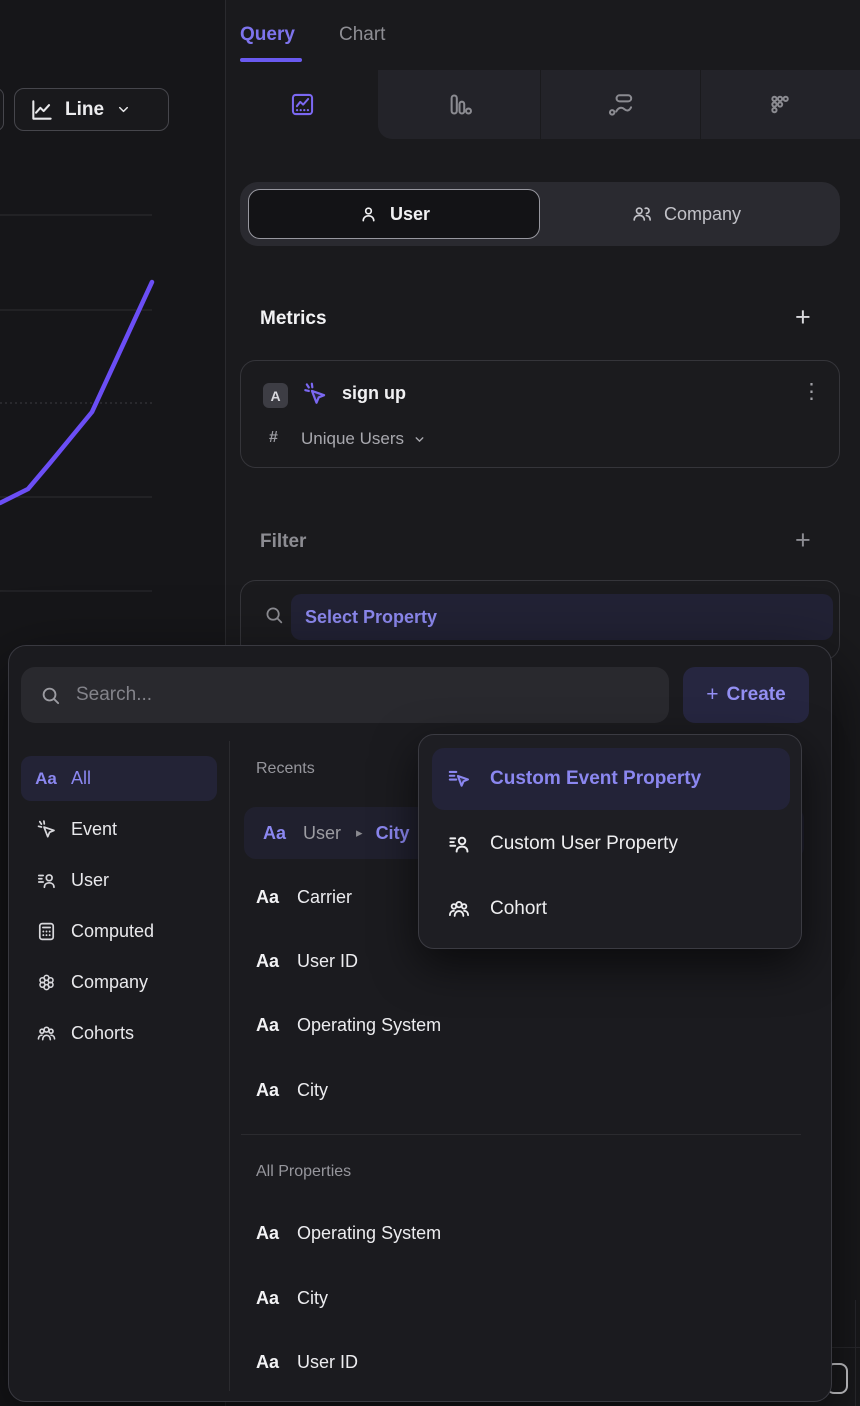 The image size is (860, 1406). I want to click on chart-type-dropdown: Line, so click(91, 109).